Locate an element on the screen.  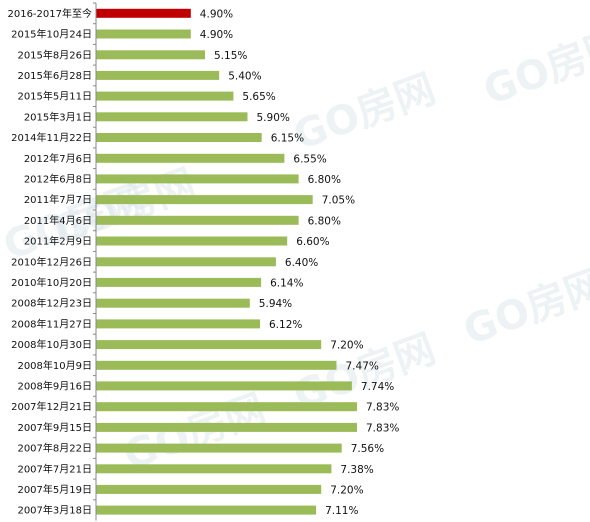
category-label: 2008年12月23日 is located at coordinates (51, 303).